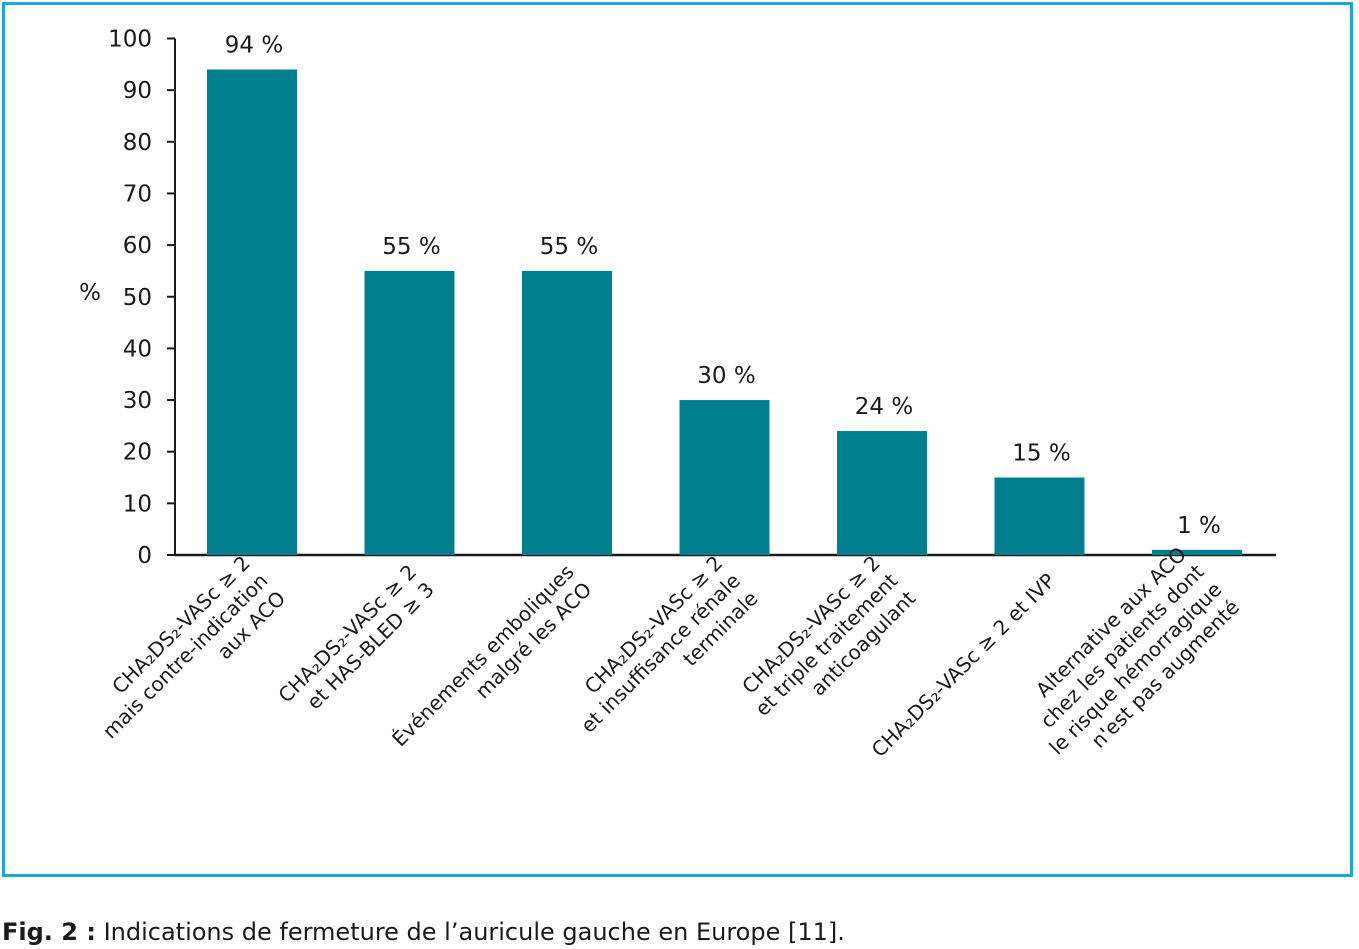 The width and height of the screenshot is (1359, 949). What do you see at coordinates (90, 293) in the screenshot?
I see `y-axis-label: %` at bounding box center [90, 293].